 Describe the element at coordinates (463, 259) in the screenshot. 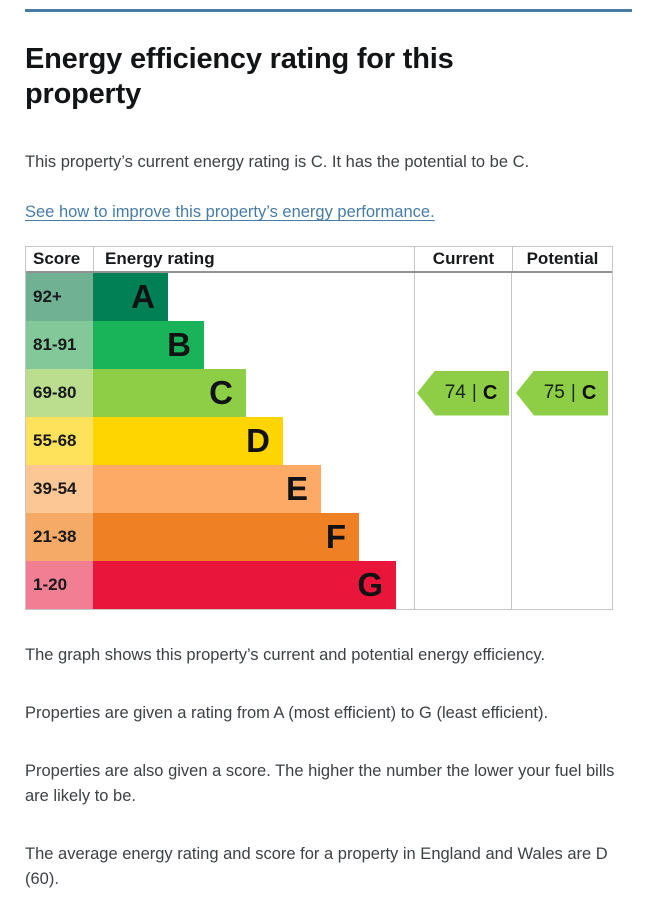

I see `header-current: Current` at that location.